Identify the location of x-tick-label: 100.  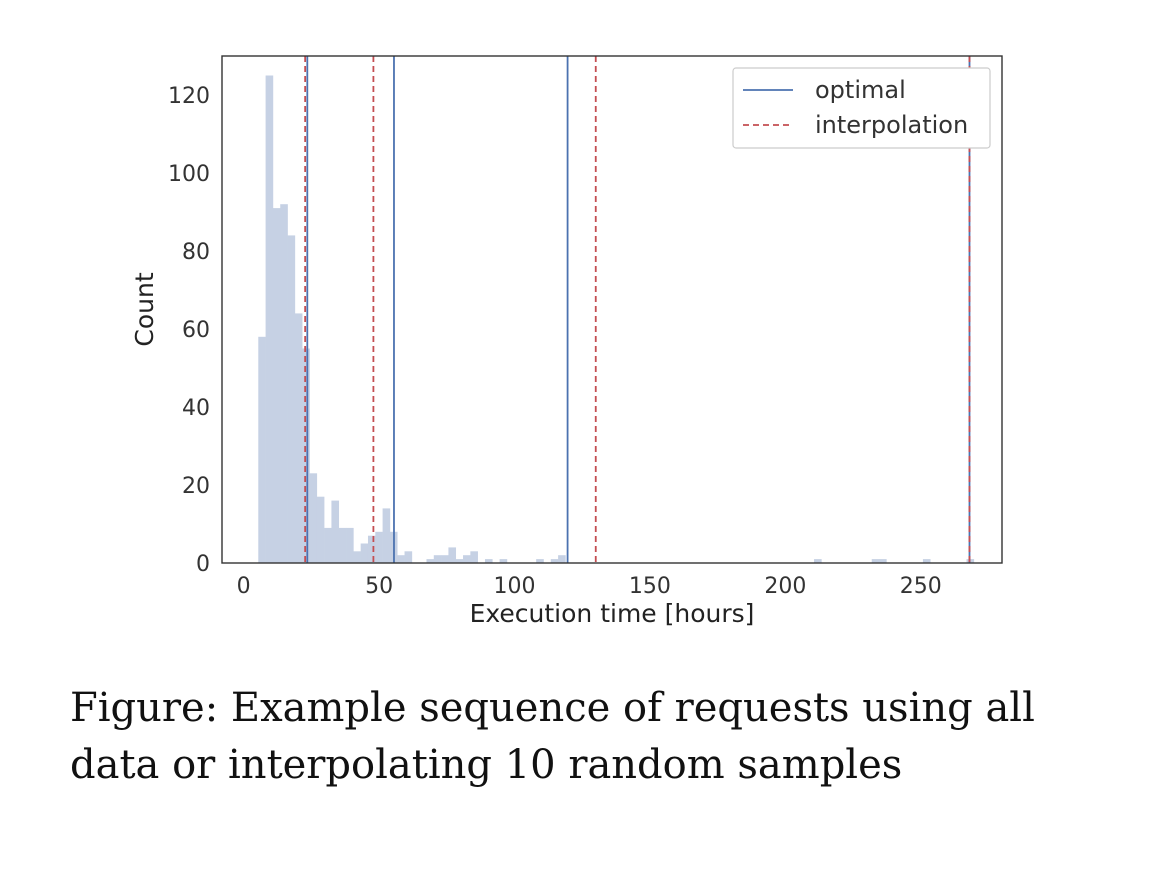
(515, 586).